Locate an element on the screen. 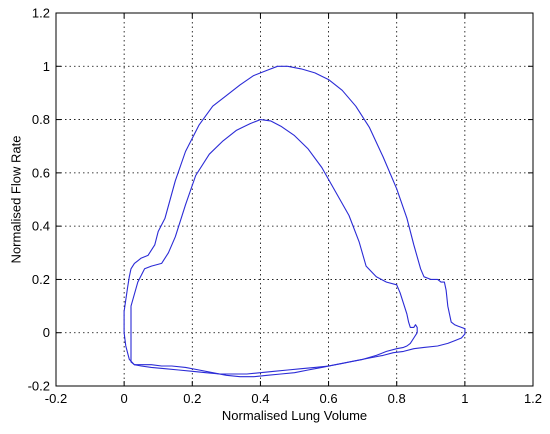 Image resolution: width=550 pixels, height=434 pixels. y-tick-label: -0.2 is located at coordinates (39, 386).